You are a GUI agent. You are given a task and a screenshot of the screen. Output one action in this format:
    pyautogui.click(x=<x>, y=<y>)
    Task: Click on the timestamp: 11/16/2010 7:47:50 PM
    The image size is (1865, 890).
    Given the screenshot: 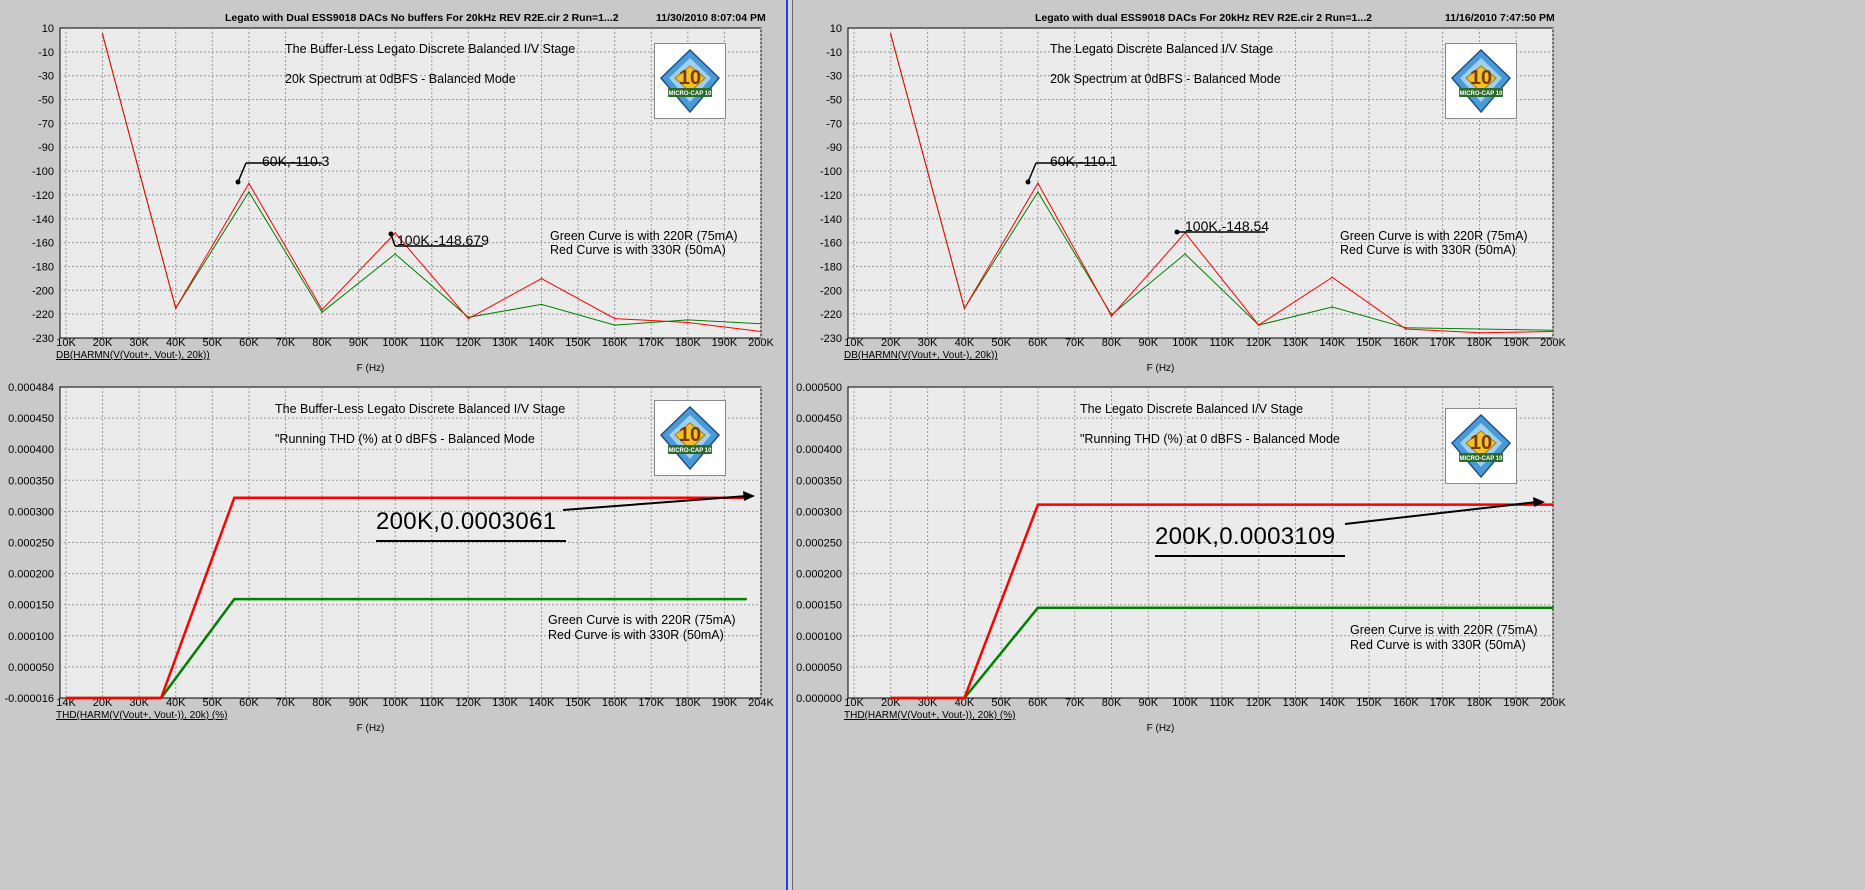 What is the action you would take?
    pyautogui.click(x=1500, y=18)
    